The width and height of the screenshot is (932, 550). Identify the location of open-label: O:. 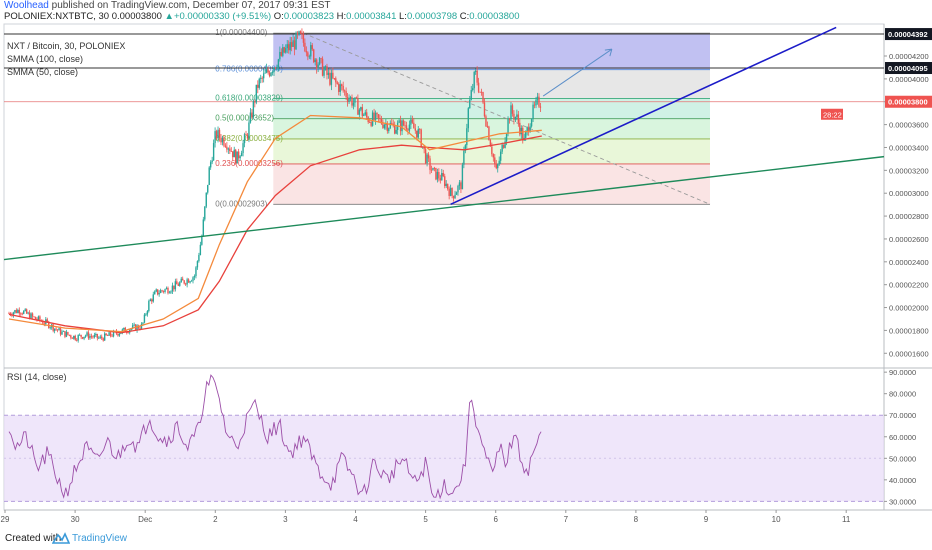
(278, 16).